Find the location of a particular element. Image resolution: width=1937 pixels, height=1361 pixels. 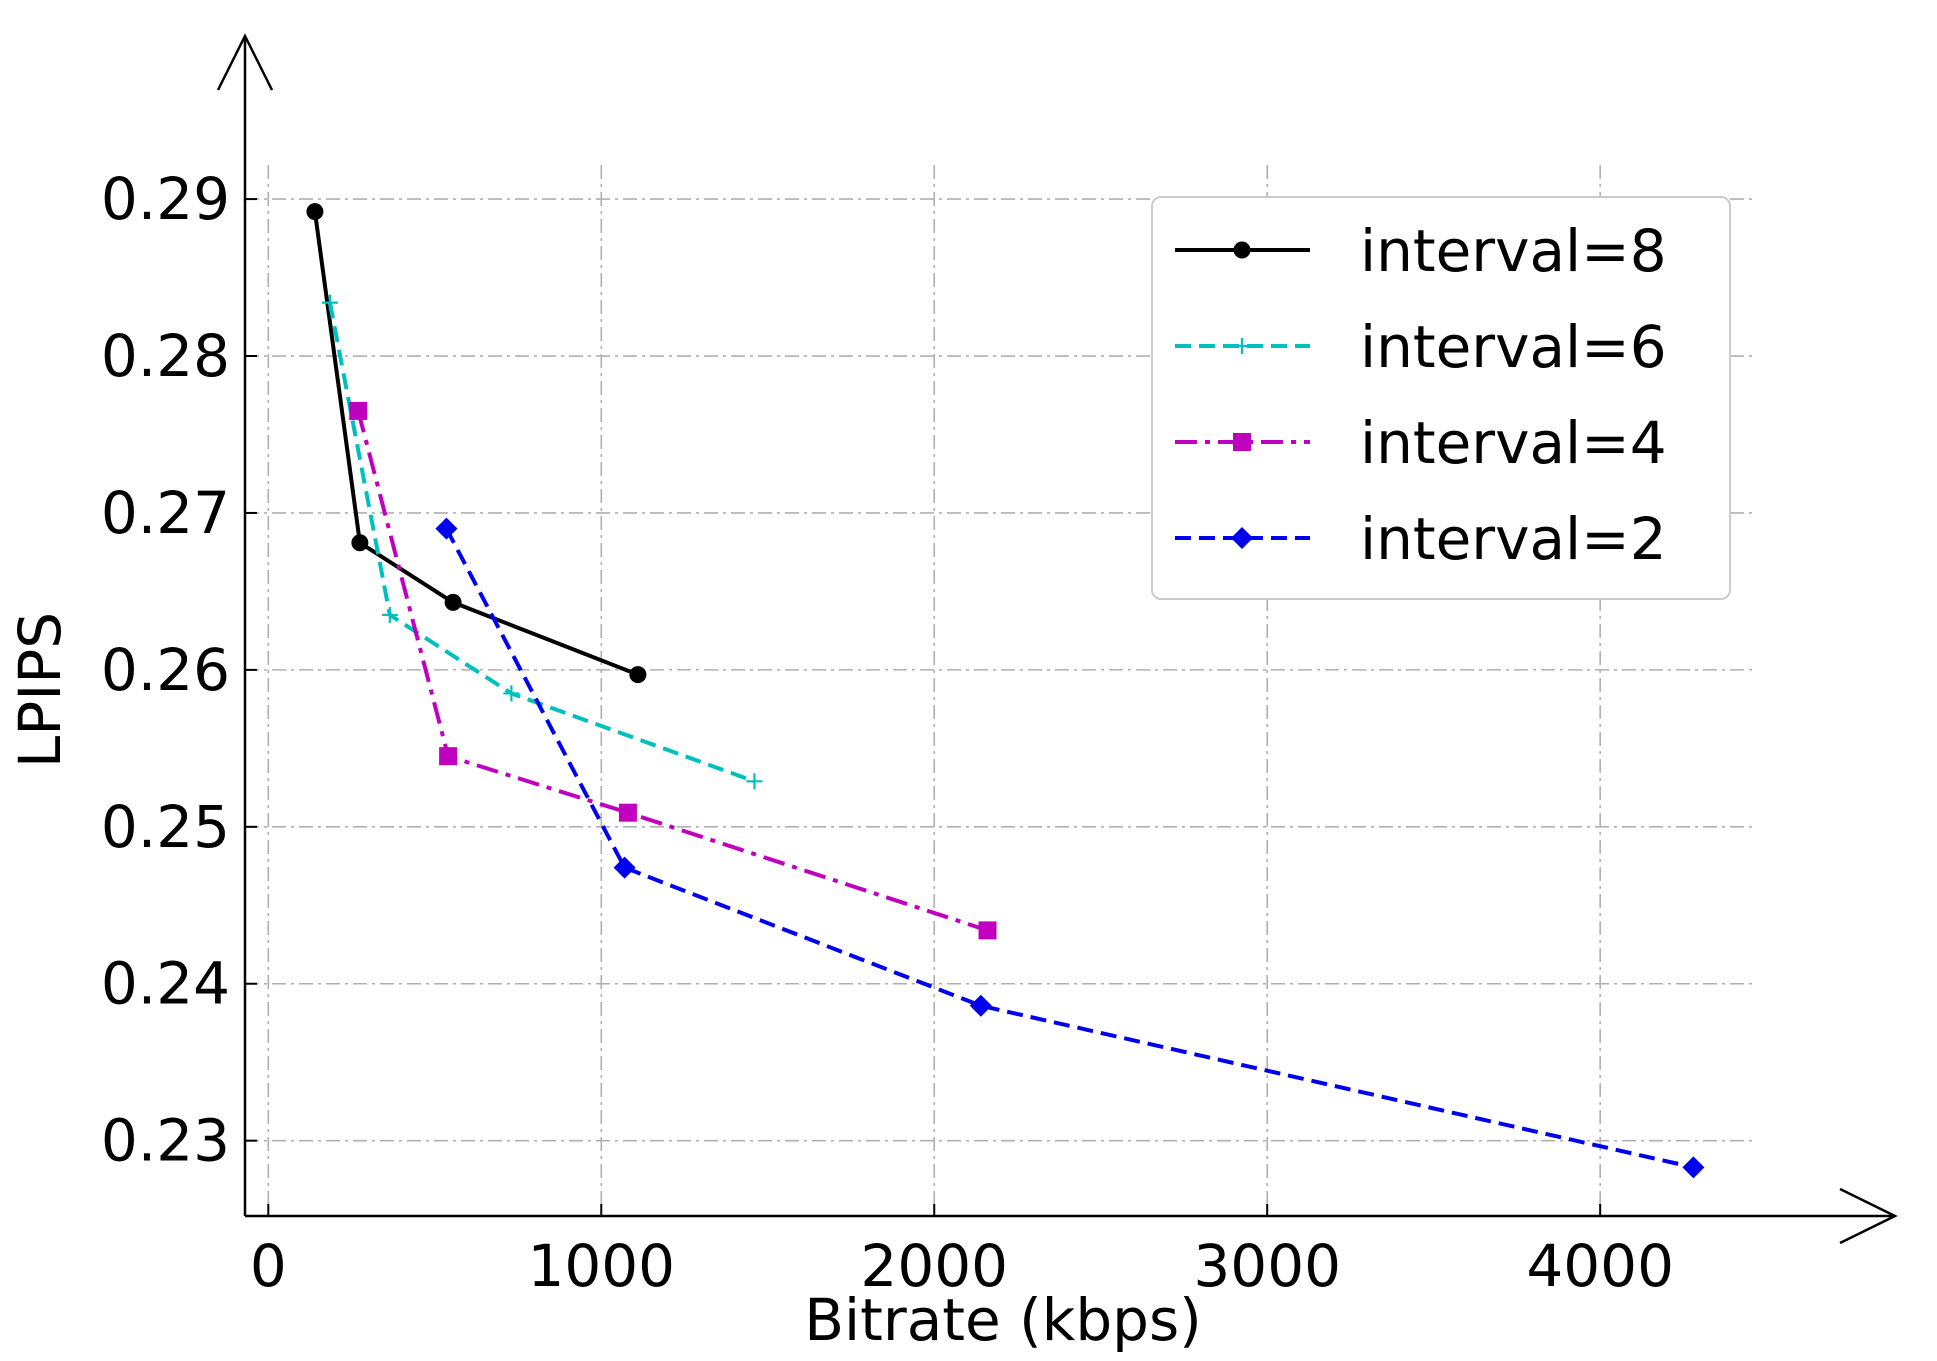

y-tick-label: 0.29 is located at coordinates (165, 199).